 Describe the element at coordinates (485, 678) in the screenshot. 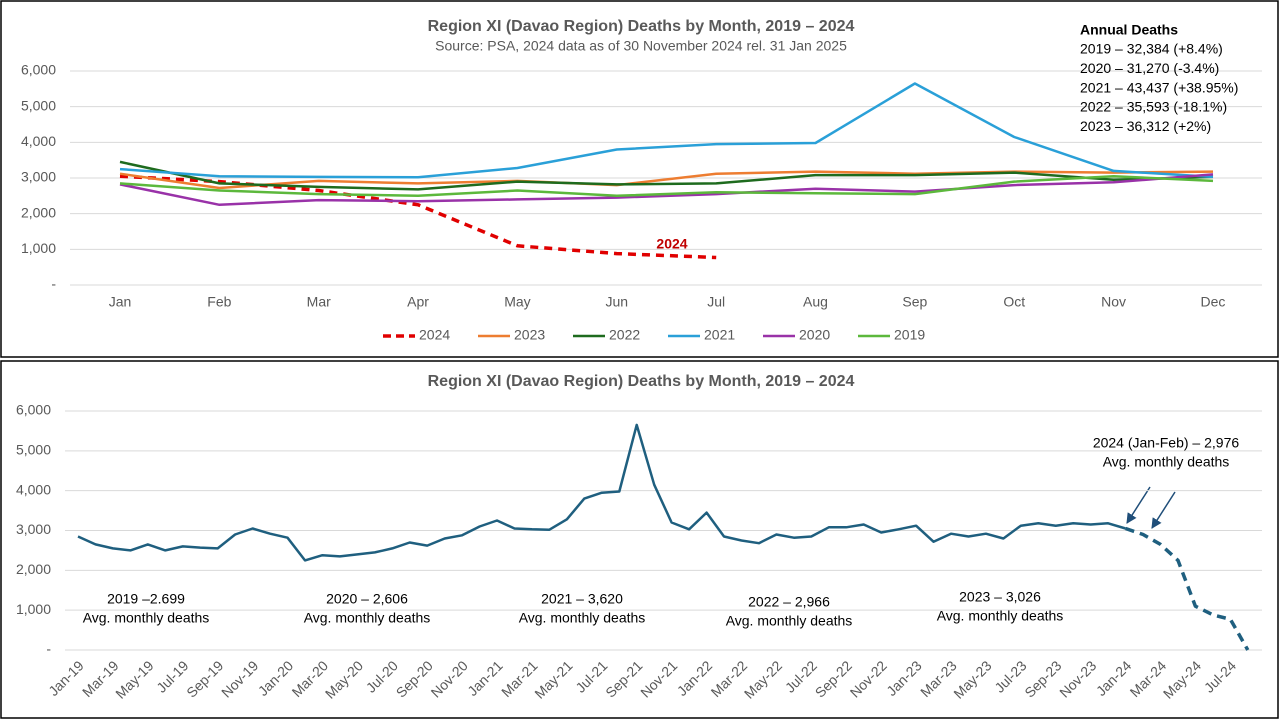

I see `x-tick-label: Jan-21` at that location.